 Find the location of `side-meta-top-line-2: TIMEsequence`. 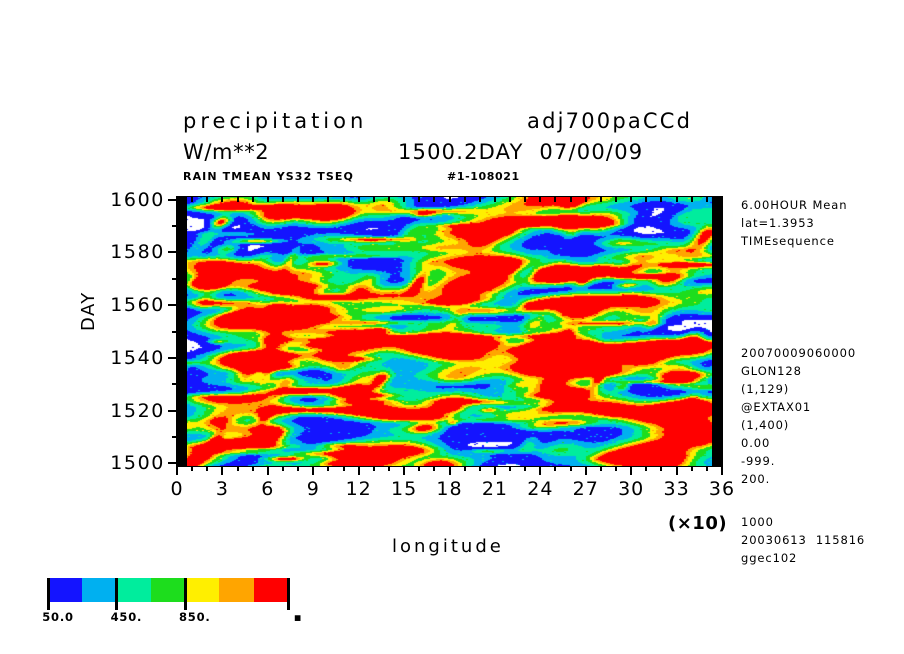

side-meta-top-line-2: TIMEsequence is located at coordinates (788, 241).